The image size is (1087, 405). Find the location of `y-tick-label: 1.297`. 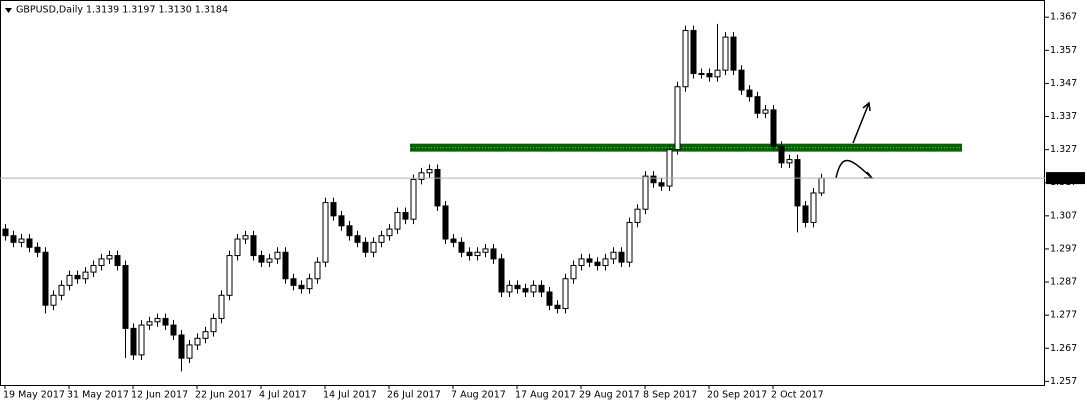

y-tick-label: 1.297 is located at coordinates (1063, 248).